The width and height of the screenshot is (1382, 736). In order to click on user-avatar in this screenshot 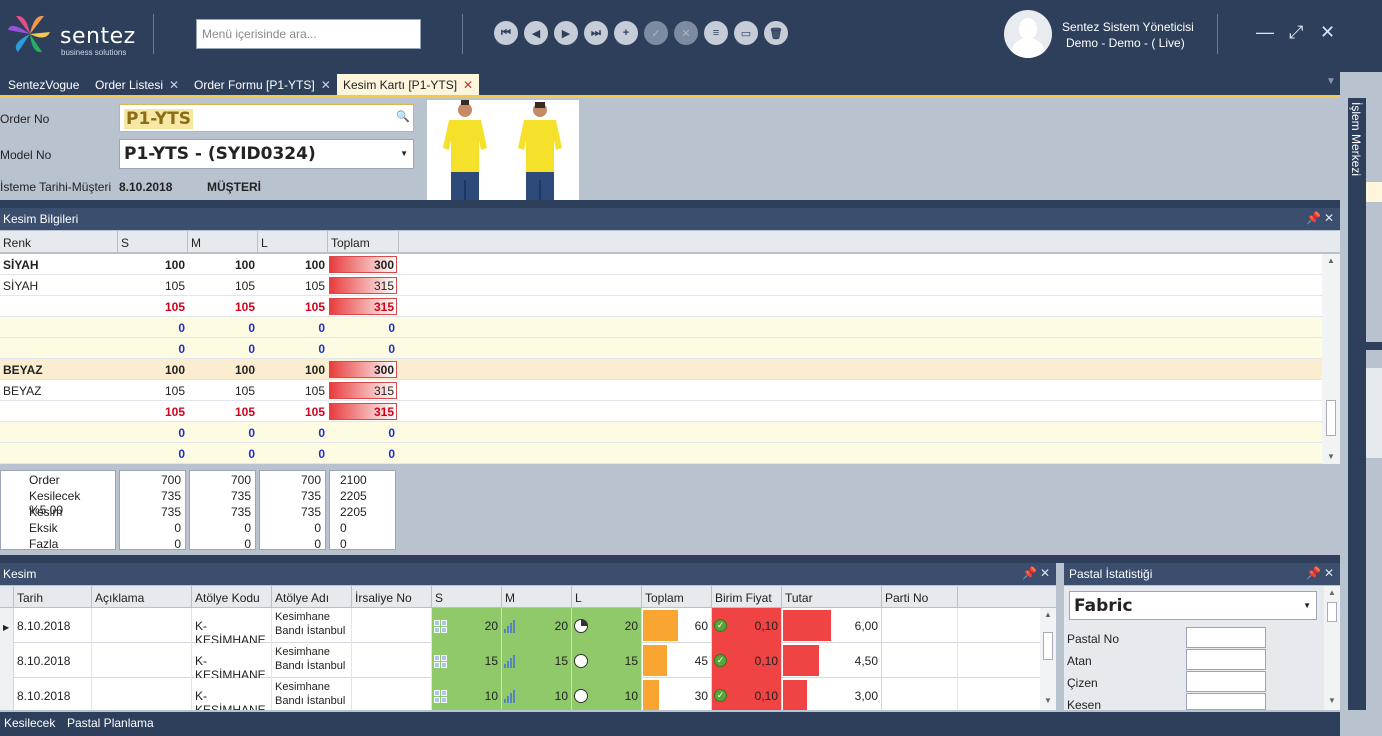, I will do `click(1028, 34)`.